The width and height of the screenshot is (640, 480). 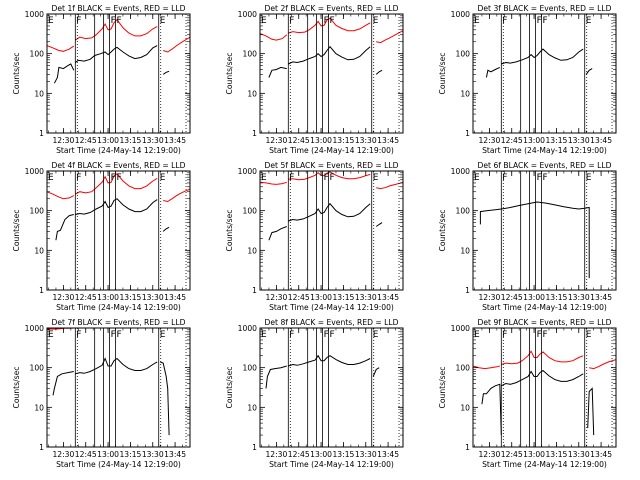 What do you see at coordinates (119, 8) in the screenshot?
I see `panel-title: Det 1f BLACK = Events, RED = LLD` at bounding box center [119, 8].